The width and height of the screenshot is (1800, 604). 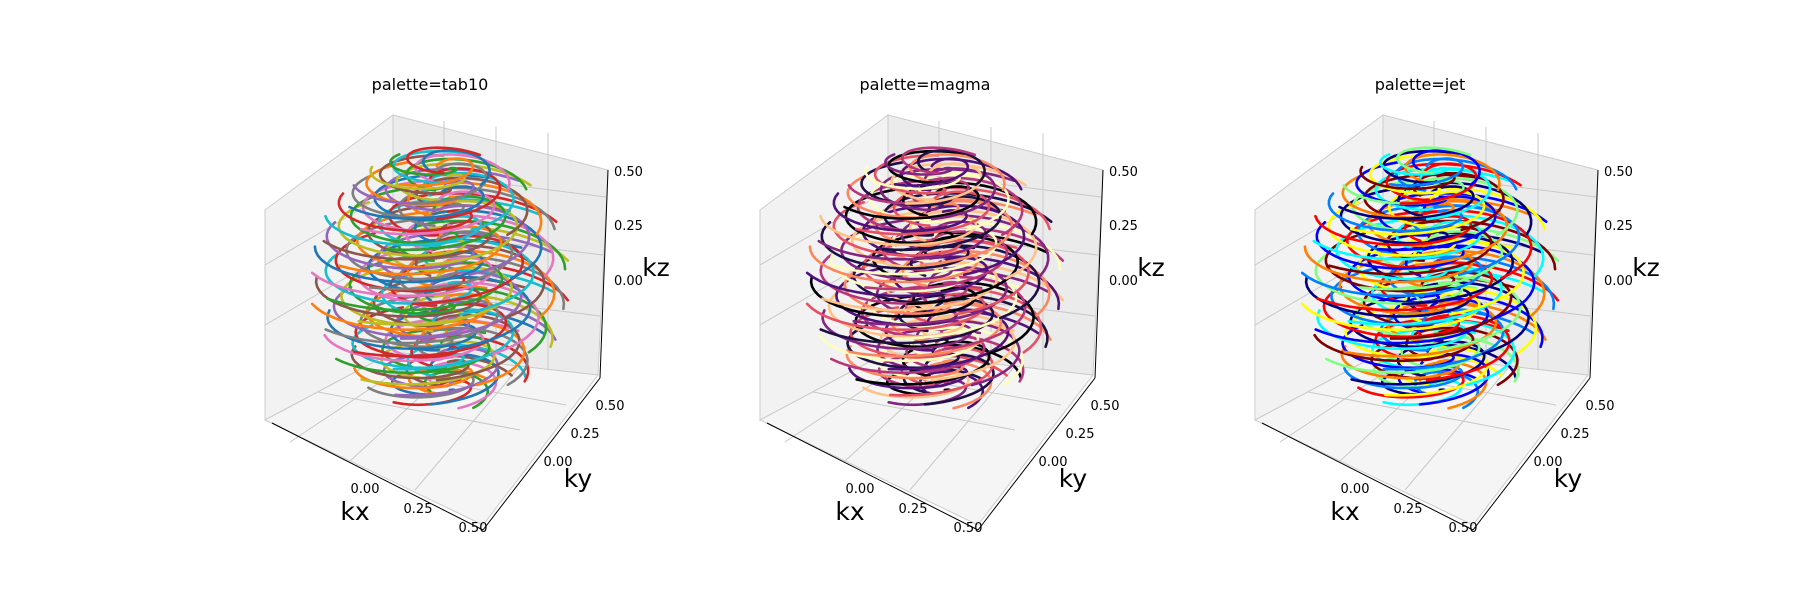 What do you see at coordinates (1600, 406) in the screenshot?
I see `y-tick-label: 0.50` at bounding box center [1600, 406].